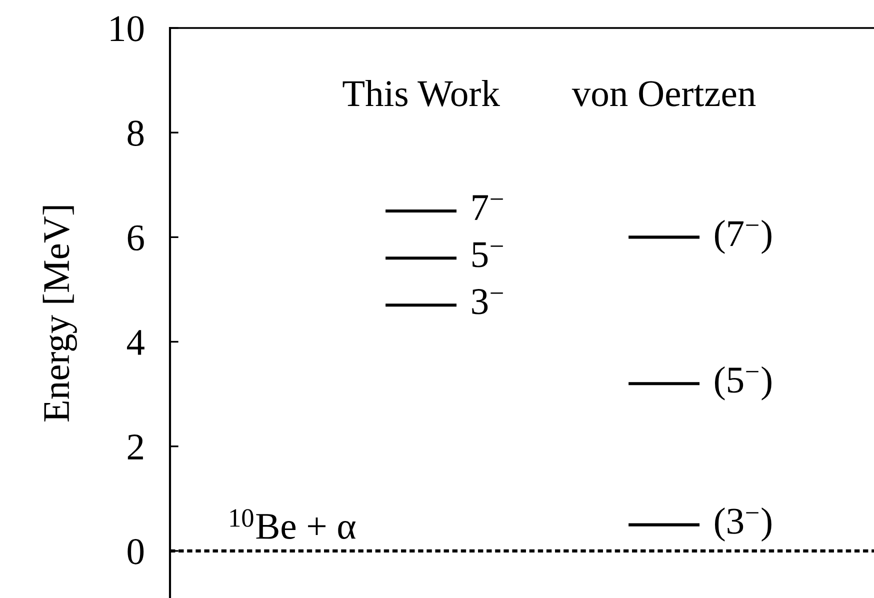 The width and height of the screenshot is (874, 598). Describe the element at coordinates (136, 133) in the screenshot. I see `y-tick-label: 8` at that location.